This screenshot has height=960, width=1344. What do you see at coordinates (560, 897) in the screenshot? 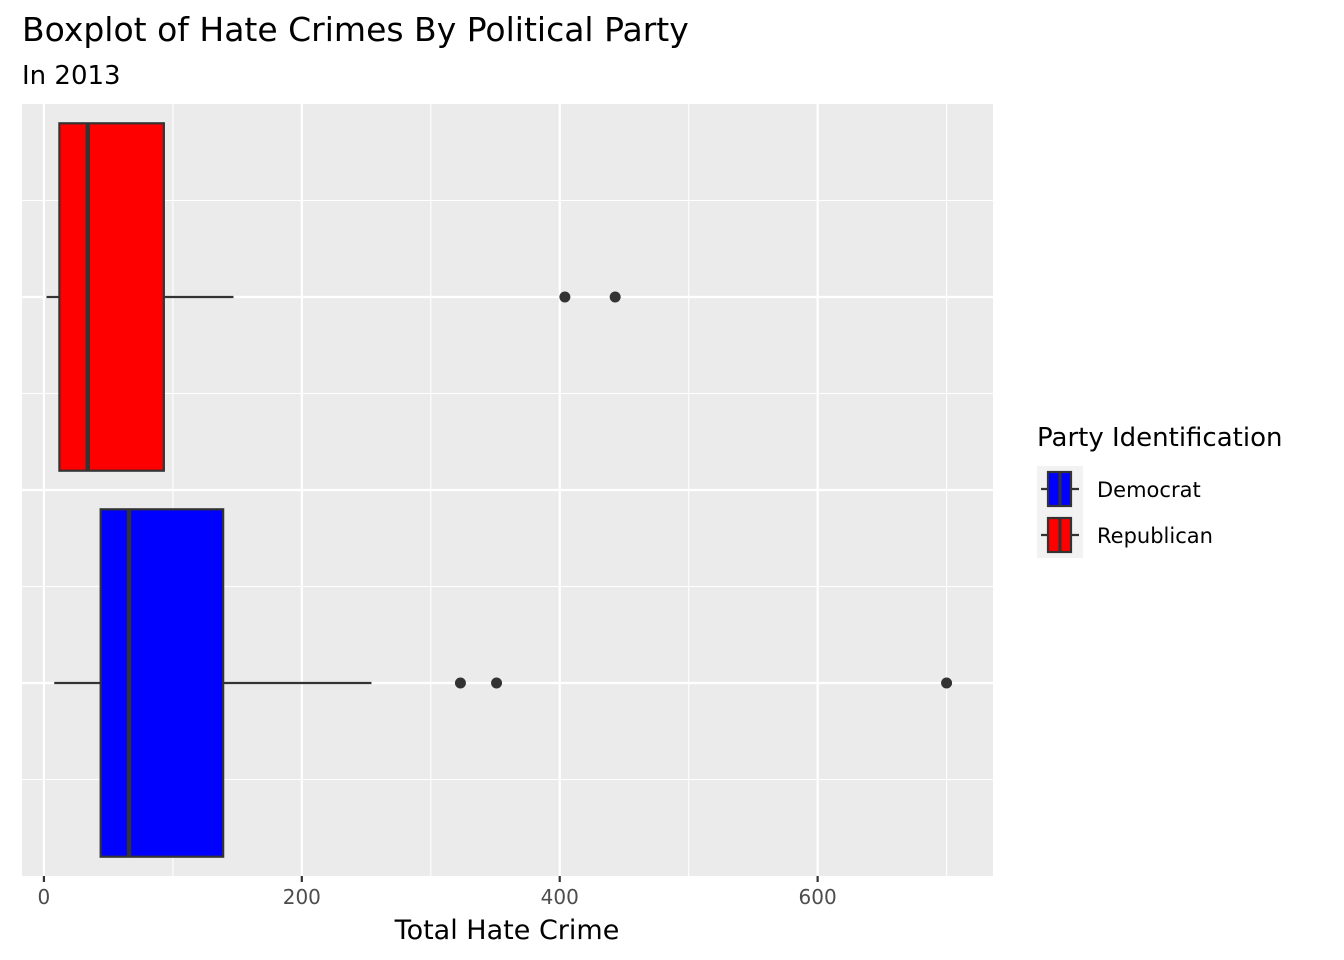
I see `x-tick-label: 400` at bounding box center [560, 897].